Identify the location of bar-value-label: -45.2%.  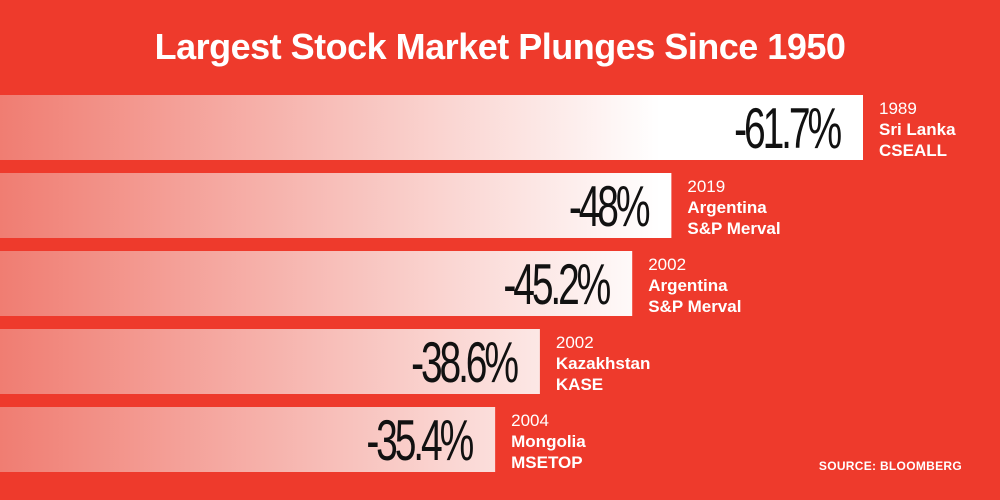
(556, 285).